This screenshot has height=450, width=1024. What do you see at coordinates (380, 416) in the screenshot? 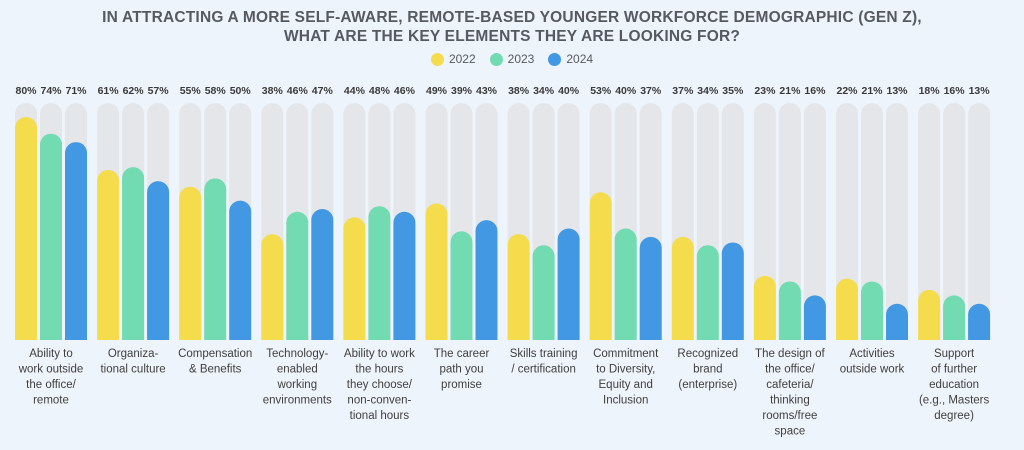
I see `category-label-line: tional hours` at bounding box center [380, 416].